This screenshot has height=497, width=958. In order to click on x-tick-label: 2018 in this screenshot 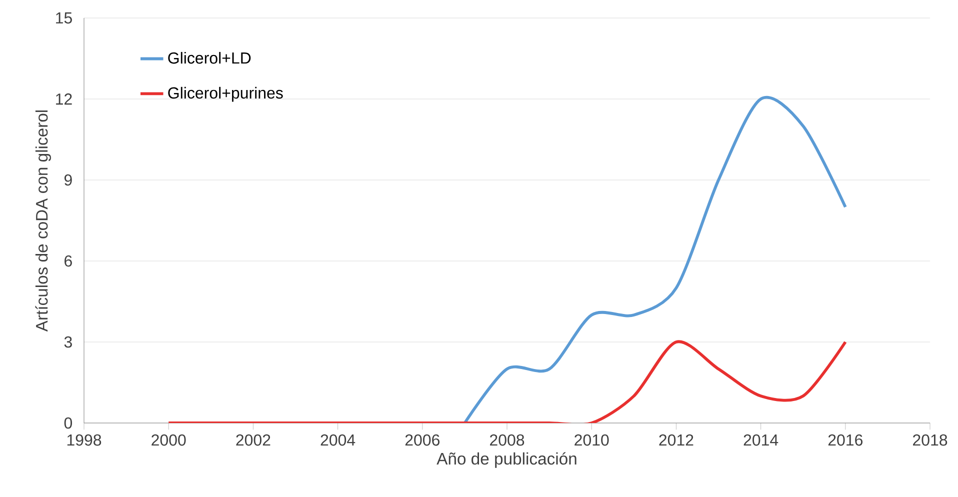, I will do `click(930, 440)`.